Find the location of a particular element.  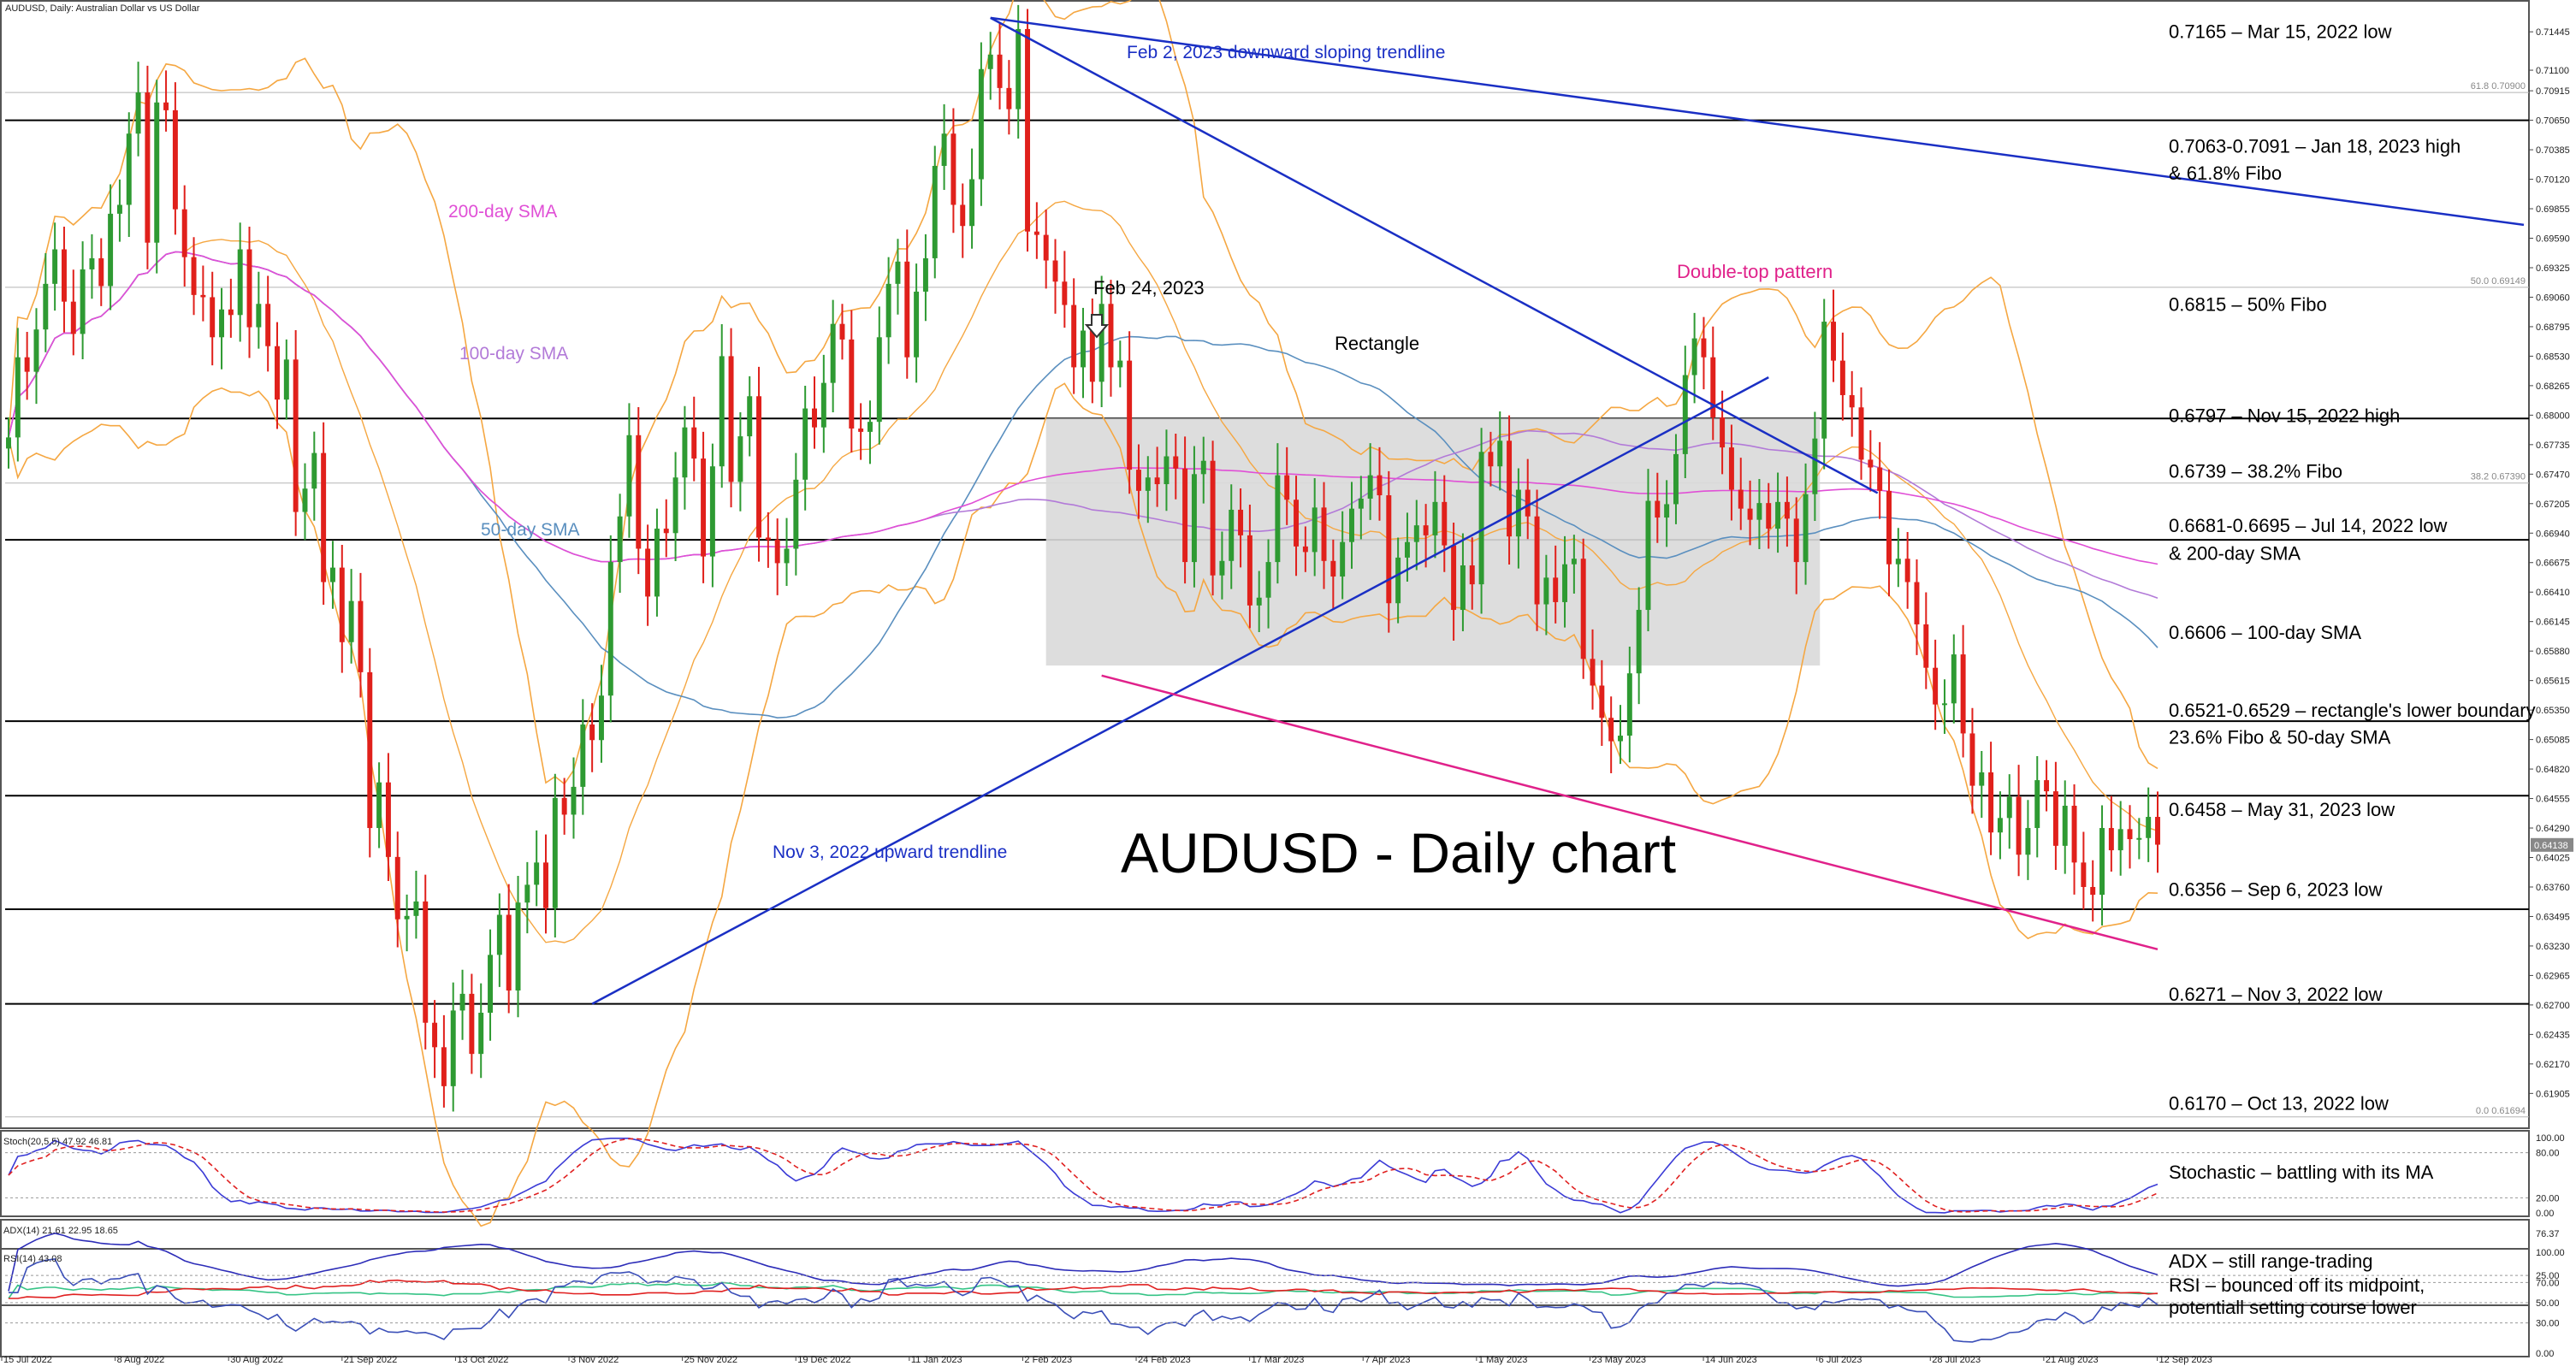

level-label-3: 0.6815 – 50% Fibo is located at coordinates (2248, 304).